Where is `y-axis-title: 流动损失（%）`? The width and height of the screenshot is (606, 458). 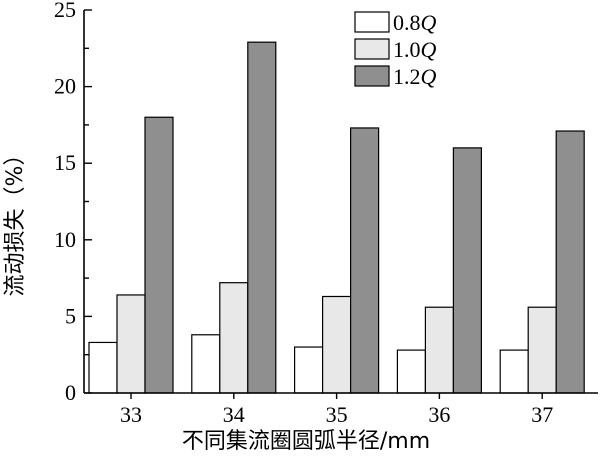
y-axis-title: 流动损失（%） is located at coordinates (15, 220).